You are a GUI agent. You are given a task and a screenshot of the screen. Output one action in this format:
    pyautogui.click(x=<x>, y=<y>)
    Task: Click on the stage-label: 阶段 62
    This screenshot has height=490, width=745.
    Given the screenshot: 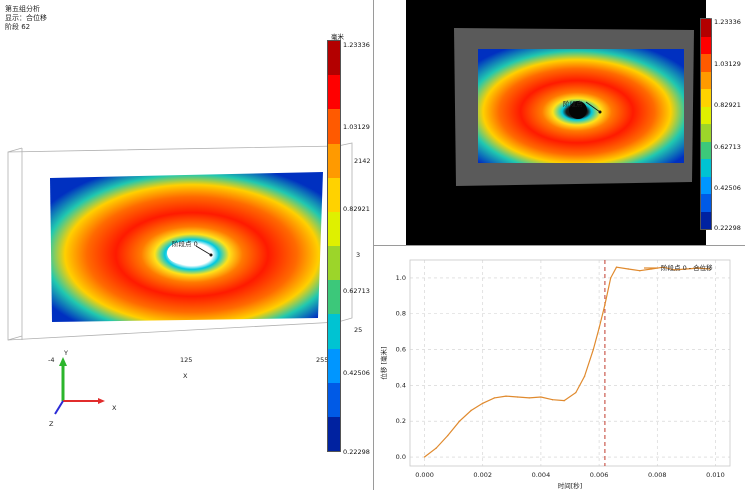 What is the action you would take?
    pyautogui.click(x=18, y=27)
    